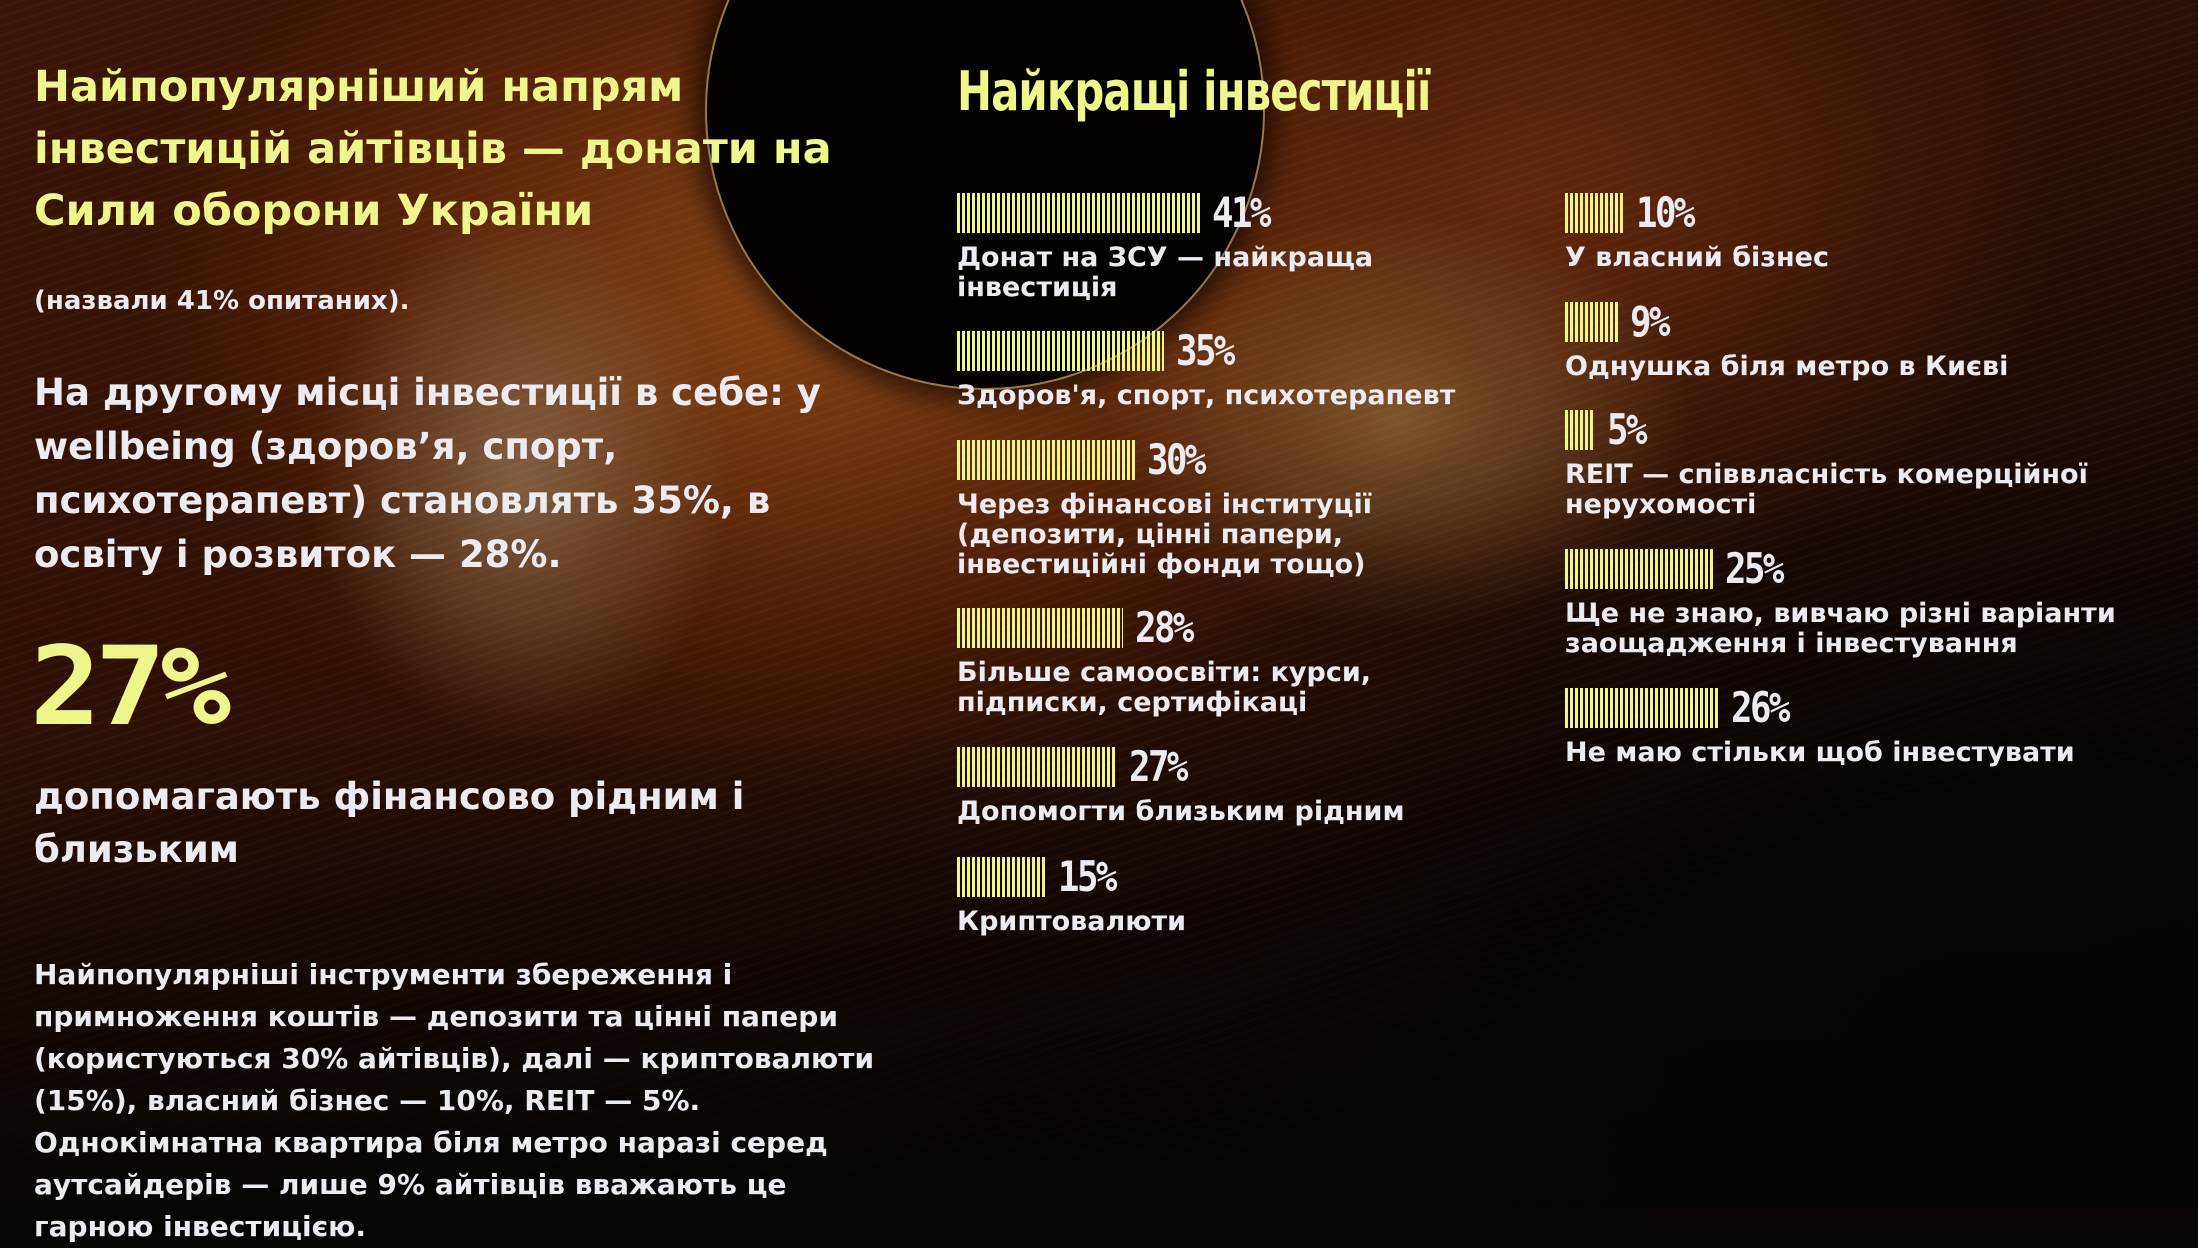 Image resolution: width=2198 pixels, height=1248 pixels. I want to click on bar-label: Криптовалюти, so click(1072, 921).